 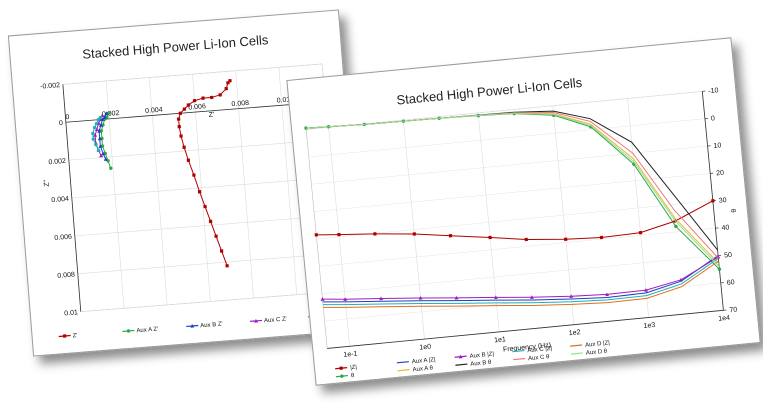 What do you see at coordinates (598, 344) in the screenshot?
I see `legend-label: Aux D |Z|` at bounding box center [598, 344].